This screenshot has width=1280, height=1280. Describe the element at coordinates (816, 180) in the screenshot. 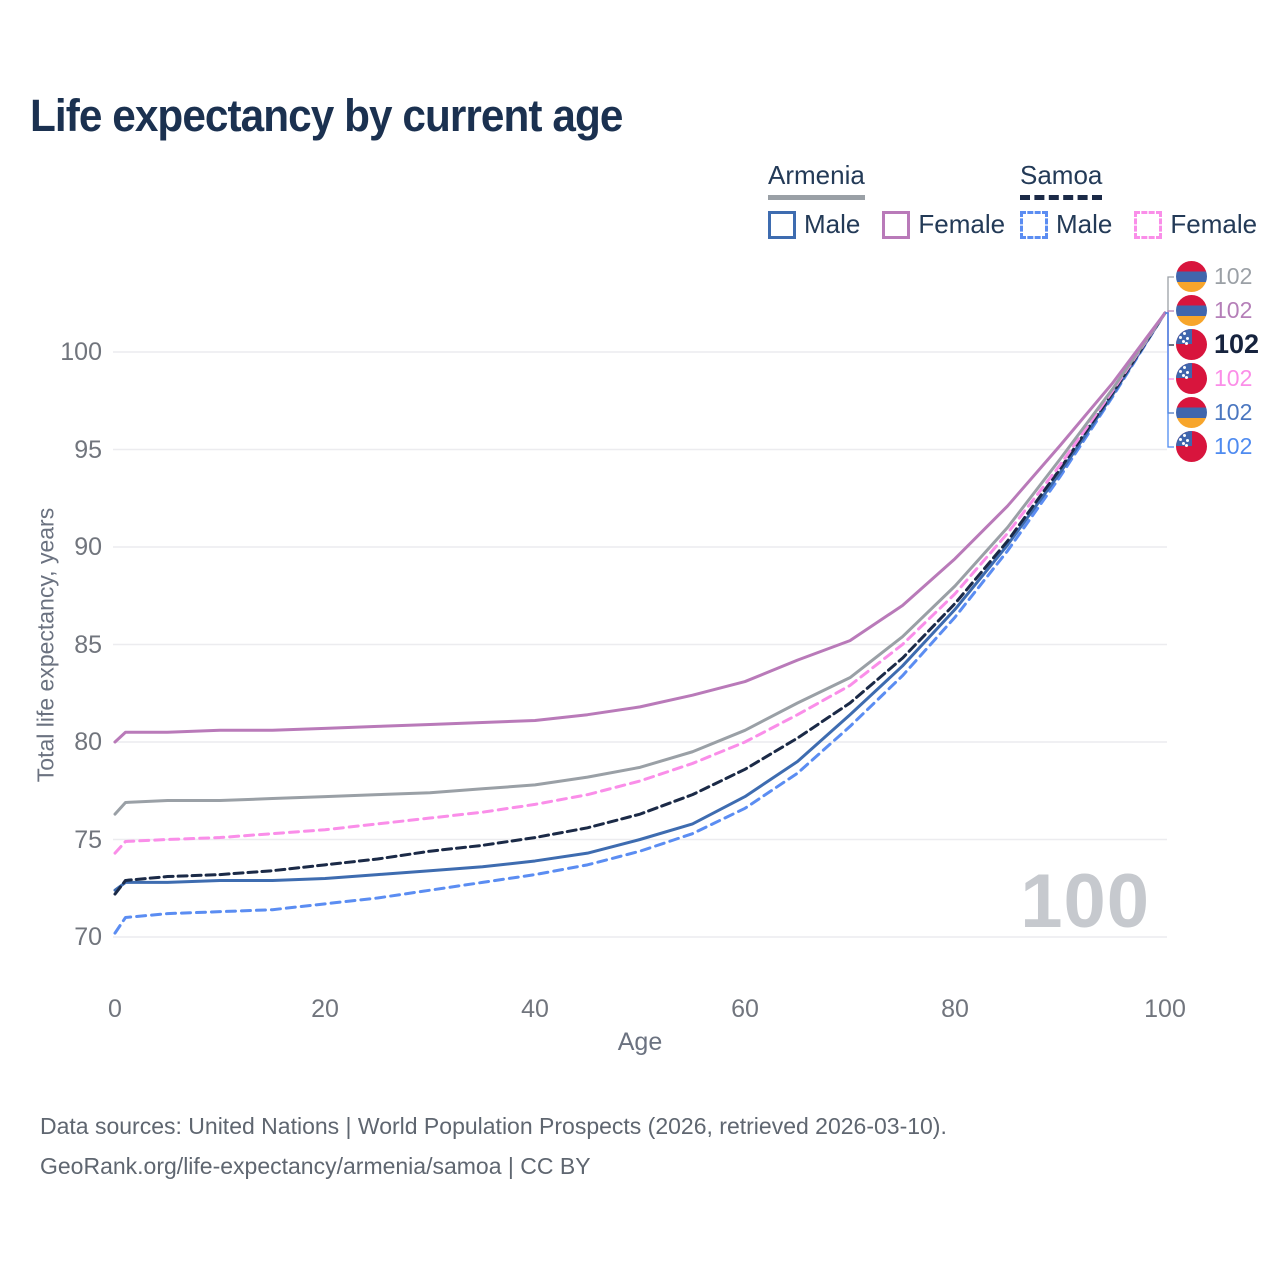

I see `legend-title-armenia: Armenia` at that location.